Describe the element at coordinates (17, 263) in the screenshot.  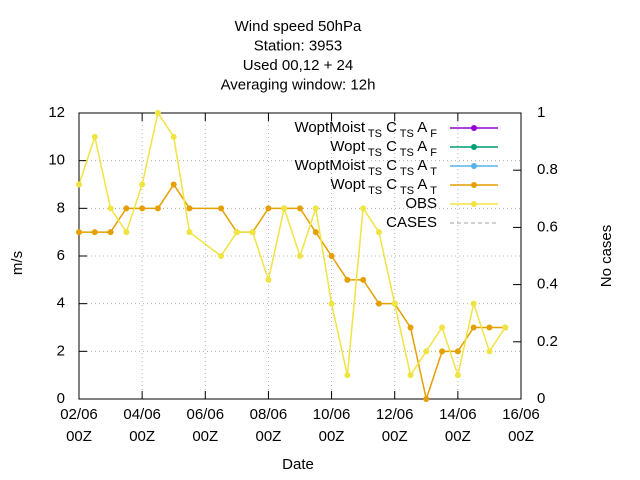
I see `y-axis-label: m/s` at that location.